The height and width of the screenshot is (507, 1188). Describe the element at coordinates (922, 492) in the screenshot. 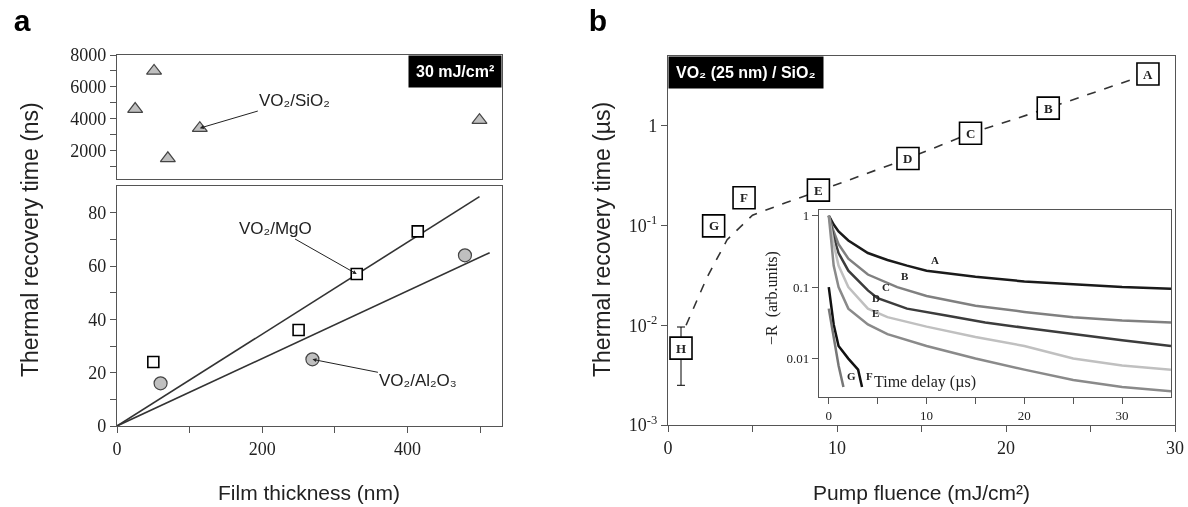

I see `x-axis-title: Pump fluence (mJ/cm²)` at that location.